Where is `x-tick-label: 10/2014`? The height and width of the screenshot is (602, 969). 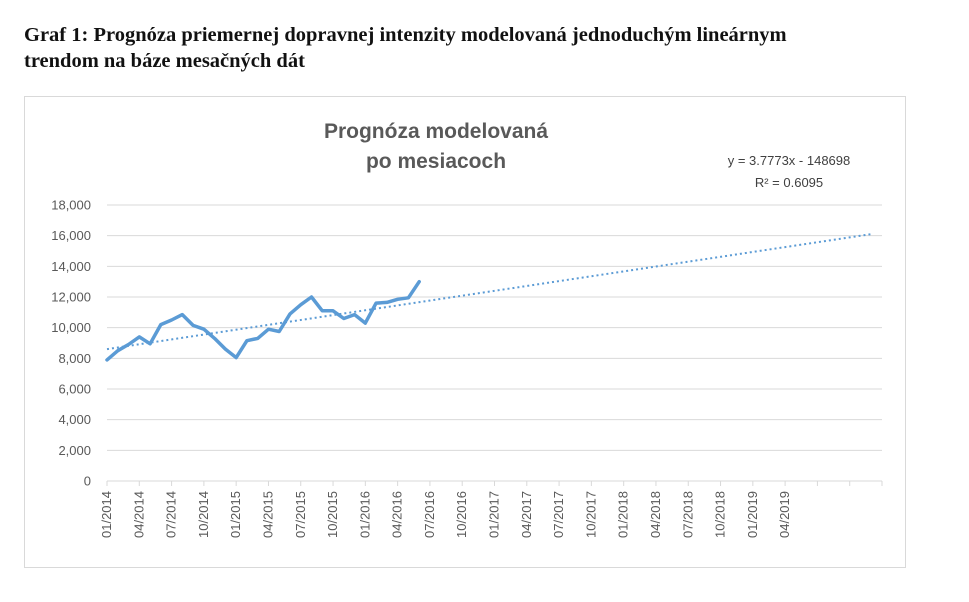
x-tick-label: 10/2014 is located at coordinates (203, 514).